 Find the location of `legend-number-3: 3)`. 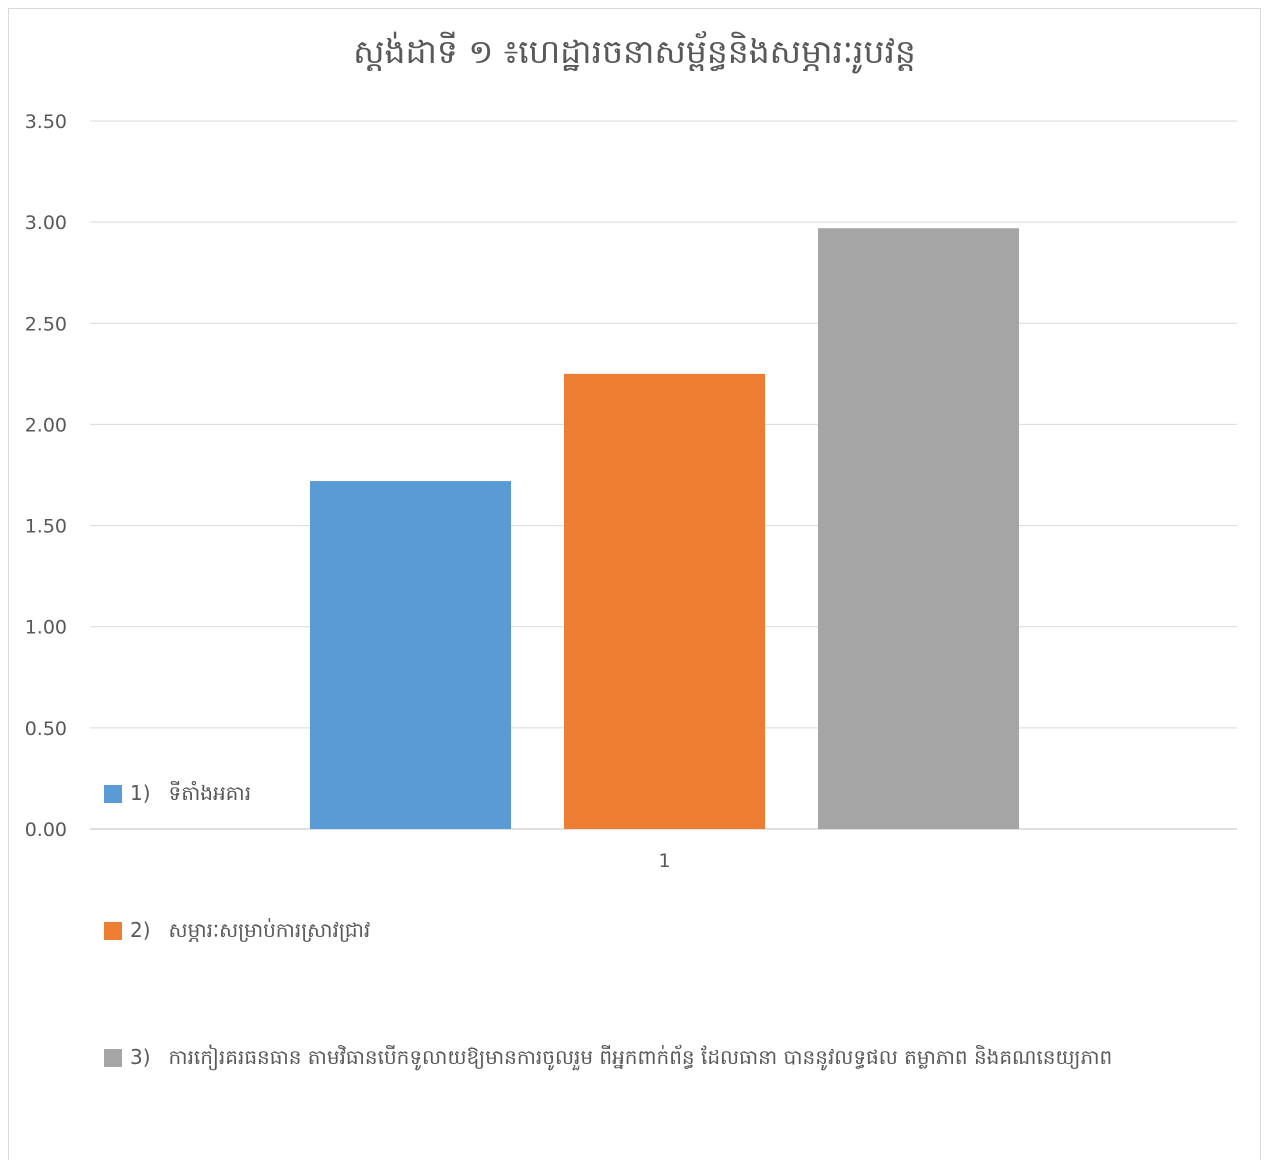

legend-number-3: 3) is located at coordinates (140, 1057).